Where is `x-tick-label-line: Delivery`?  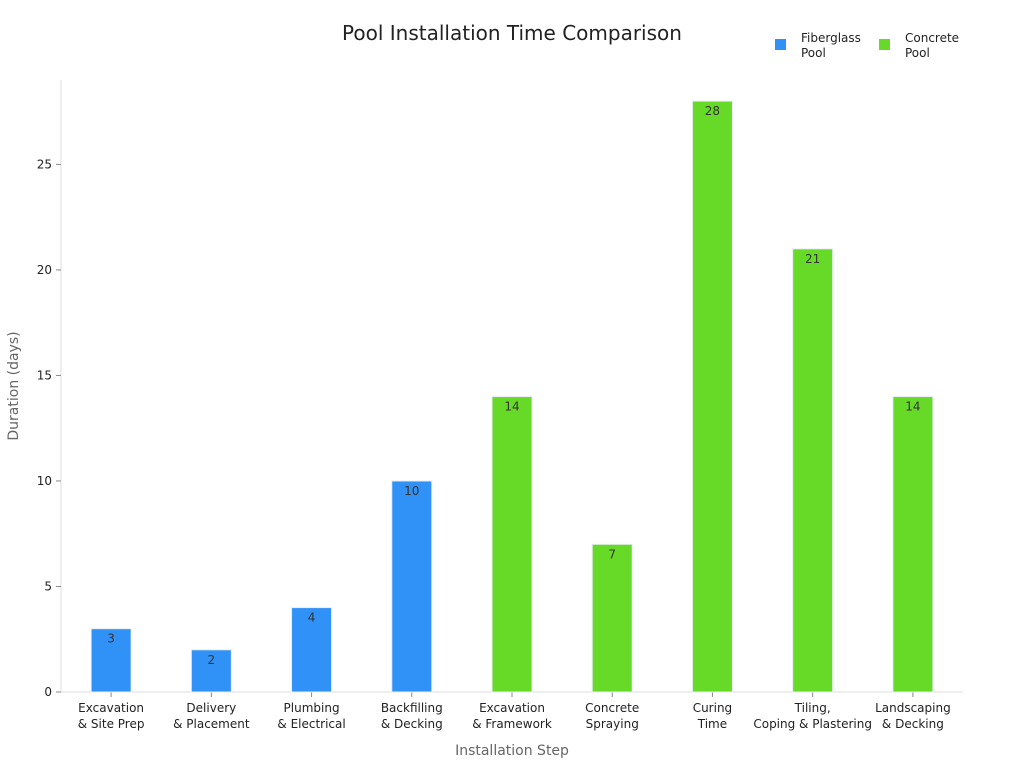
x-tick-label-line: Delivery is located at coordinates (211, 708).